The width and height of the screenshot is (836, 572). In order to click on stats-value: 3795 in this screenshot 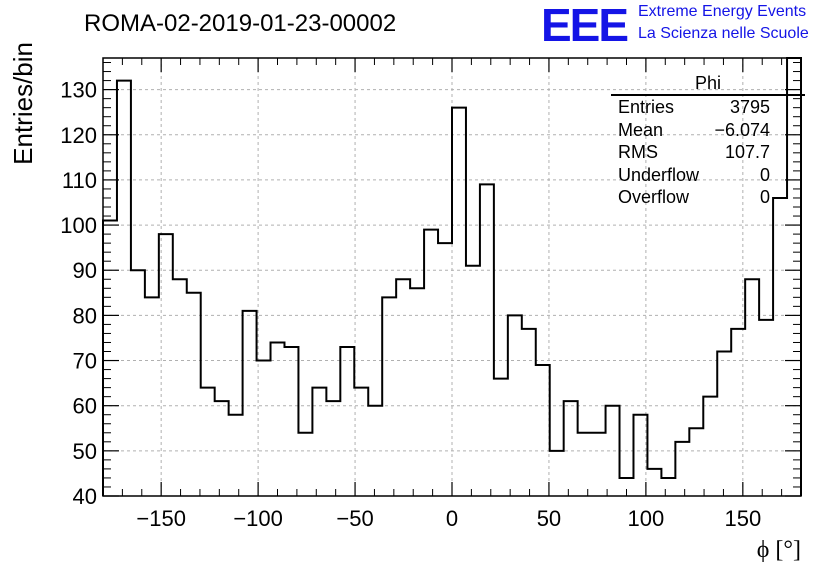, I will do `click(749, 107)`.